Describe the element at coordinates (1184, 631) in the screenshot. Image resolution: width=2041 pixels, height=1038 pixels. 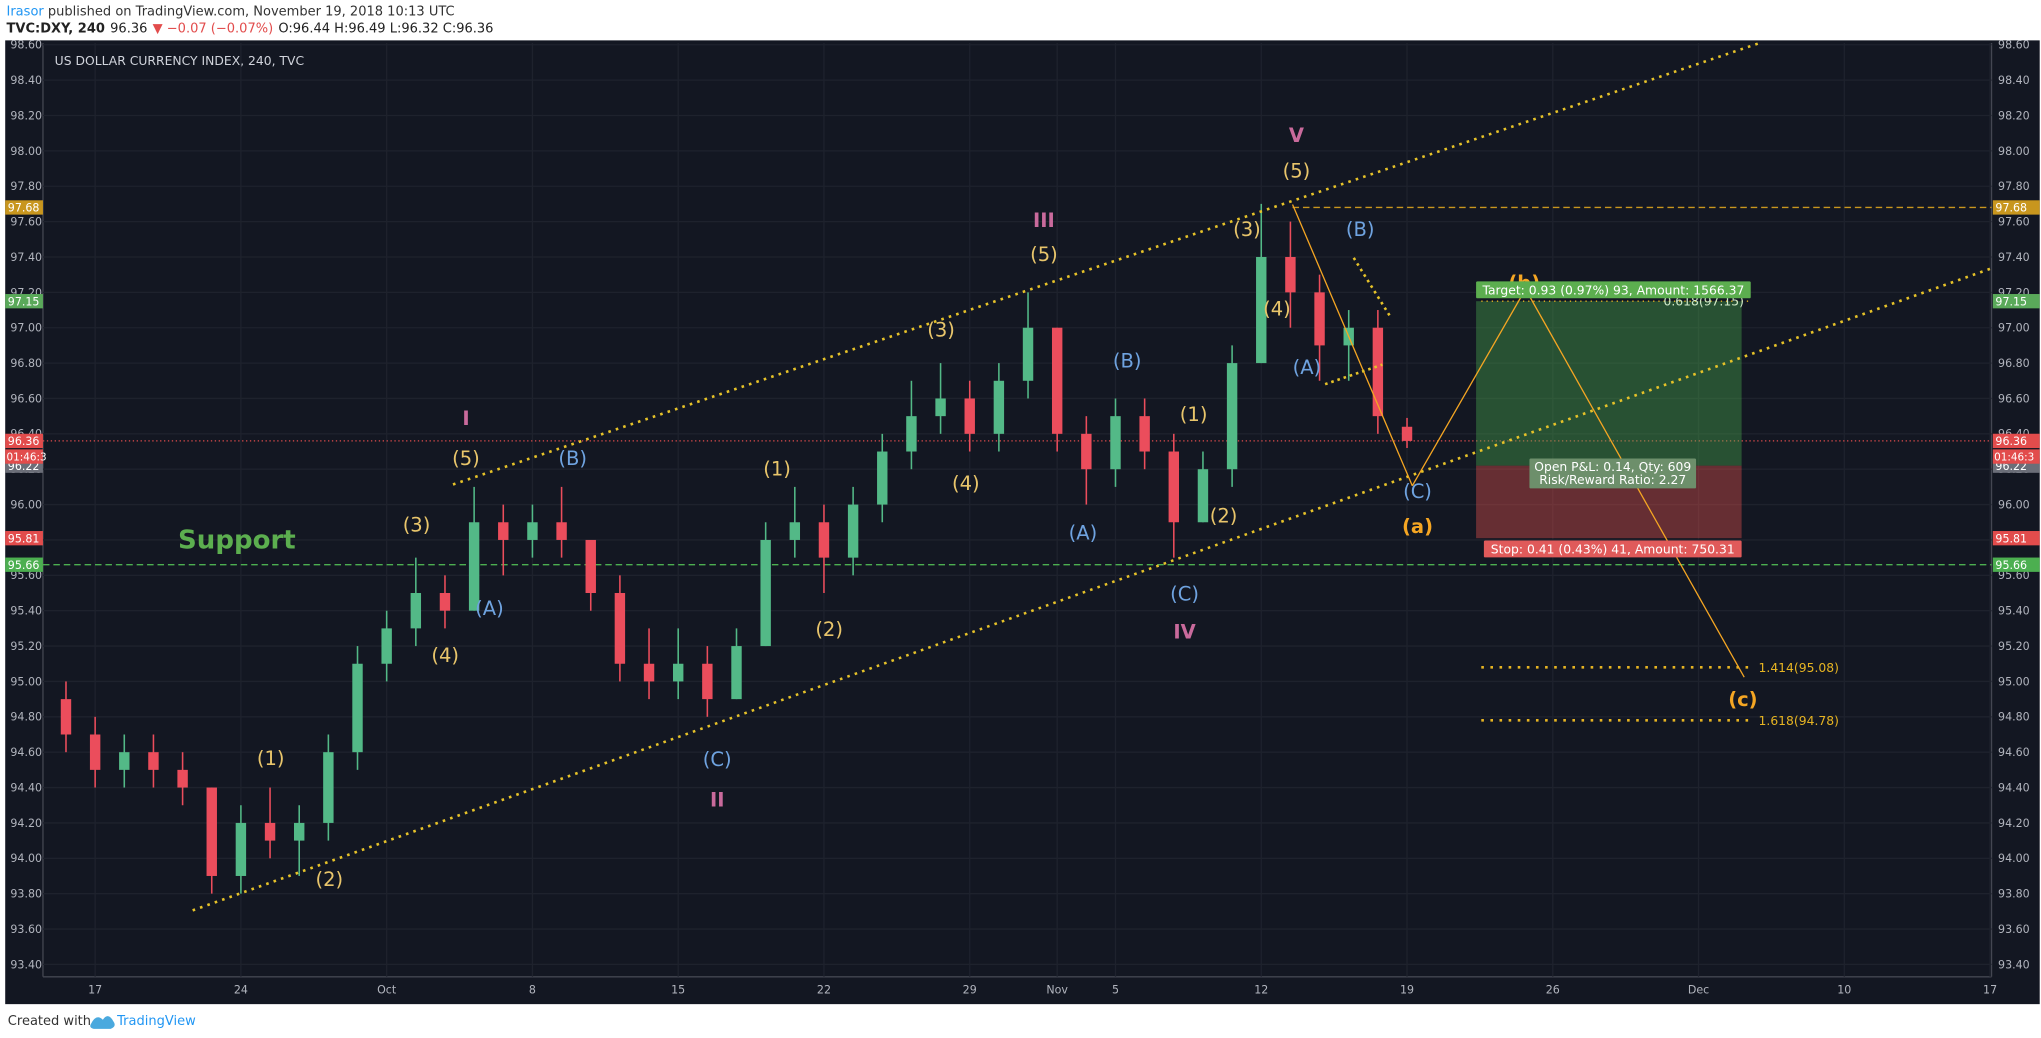
I see `wave-label: IV` at that location.